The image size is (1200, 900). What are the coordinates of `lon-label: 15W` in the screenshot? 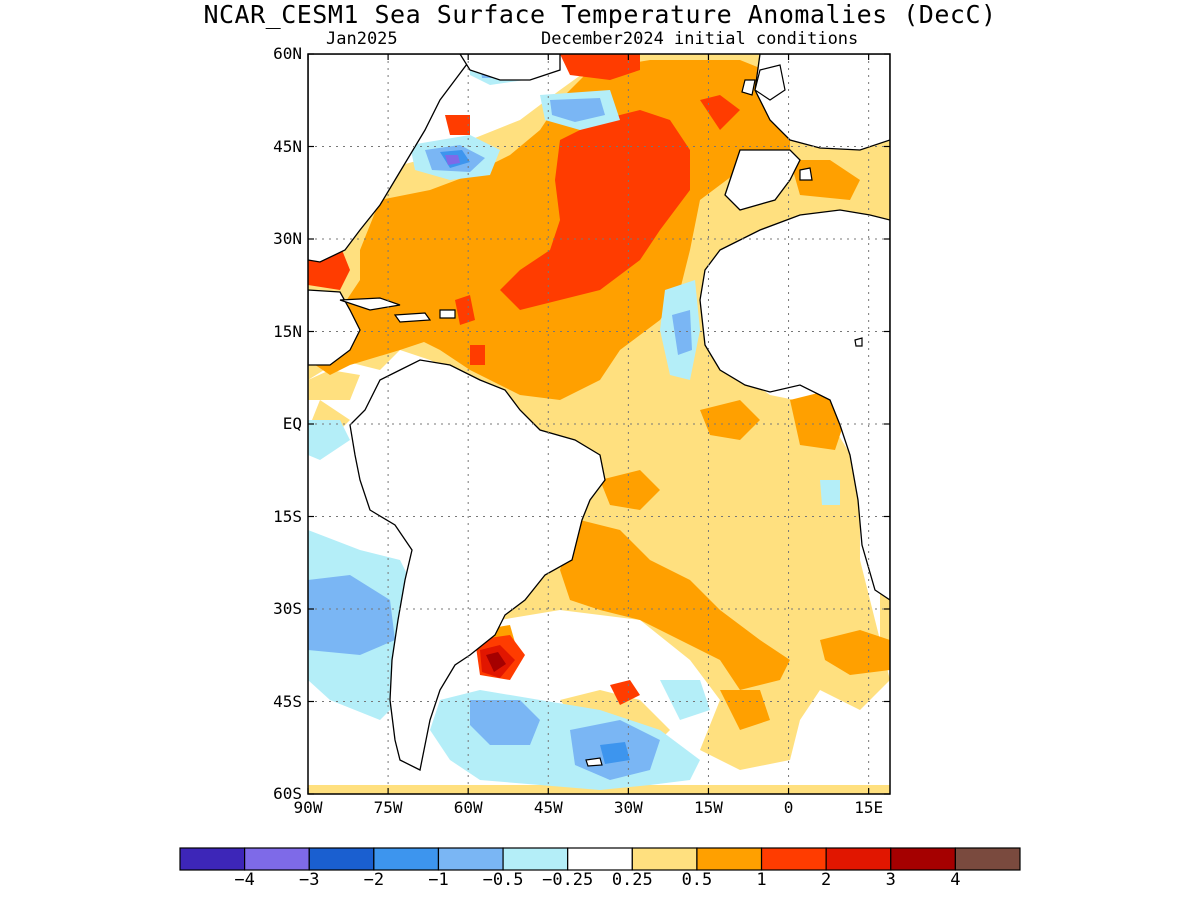 It's located at (708, 807).